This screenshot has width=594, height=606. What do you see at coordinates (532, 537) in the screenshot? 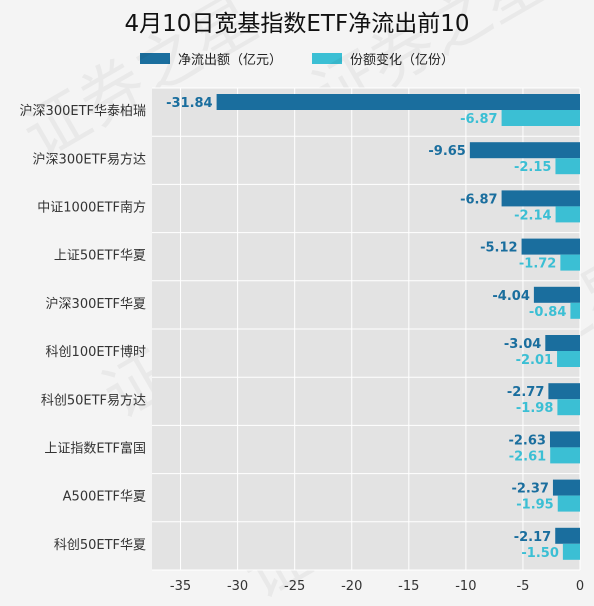
I see `data-label-net-outflow: -2.17` at bounding box center [532, 537].